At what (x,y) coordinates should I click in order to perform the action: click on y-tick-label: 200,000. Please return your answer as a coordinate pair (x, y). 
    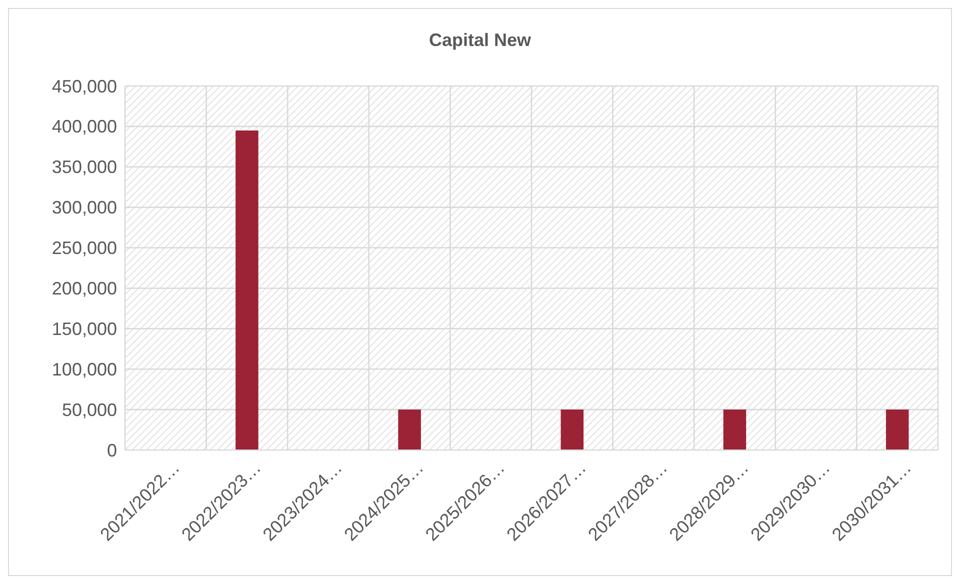
    Looking at the image, I should click on (84, 288).